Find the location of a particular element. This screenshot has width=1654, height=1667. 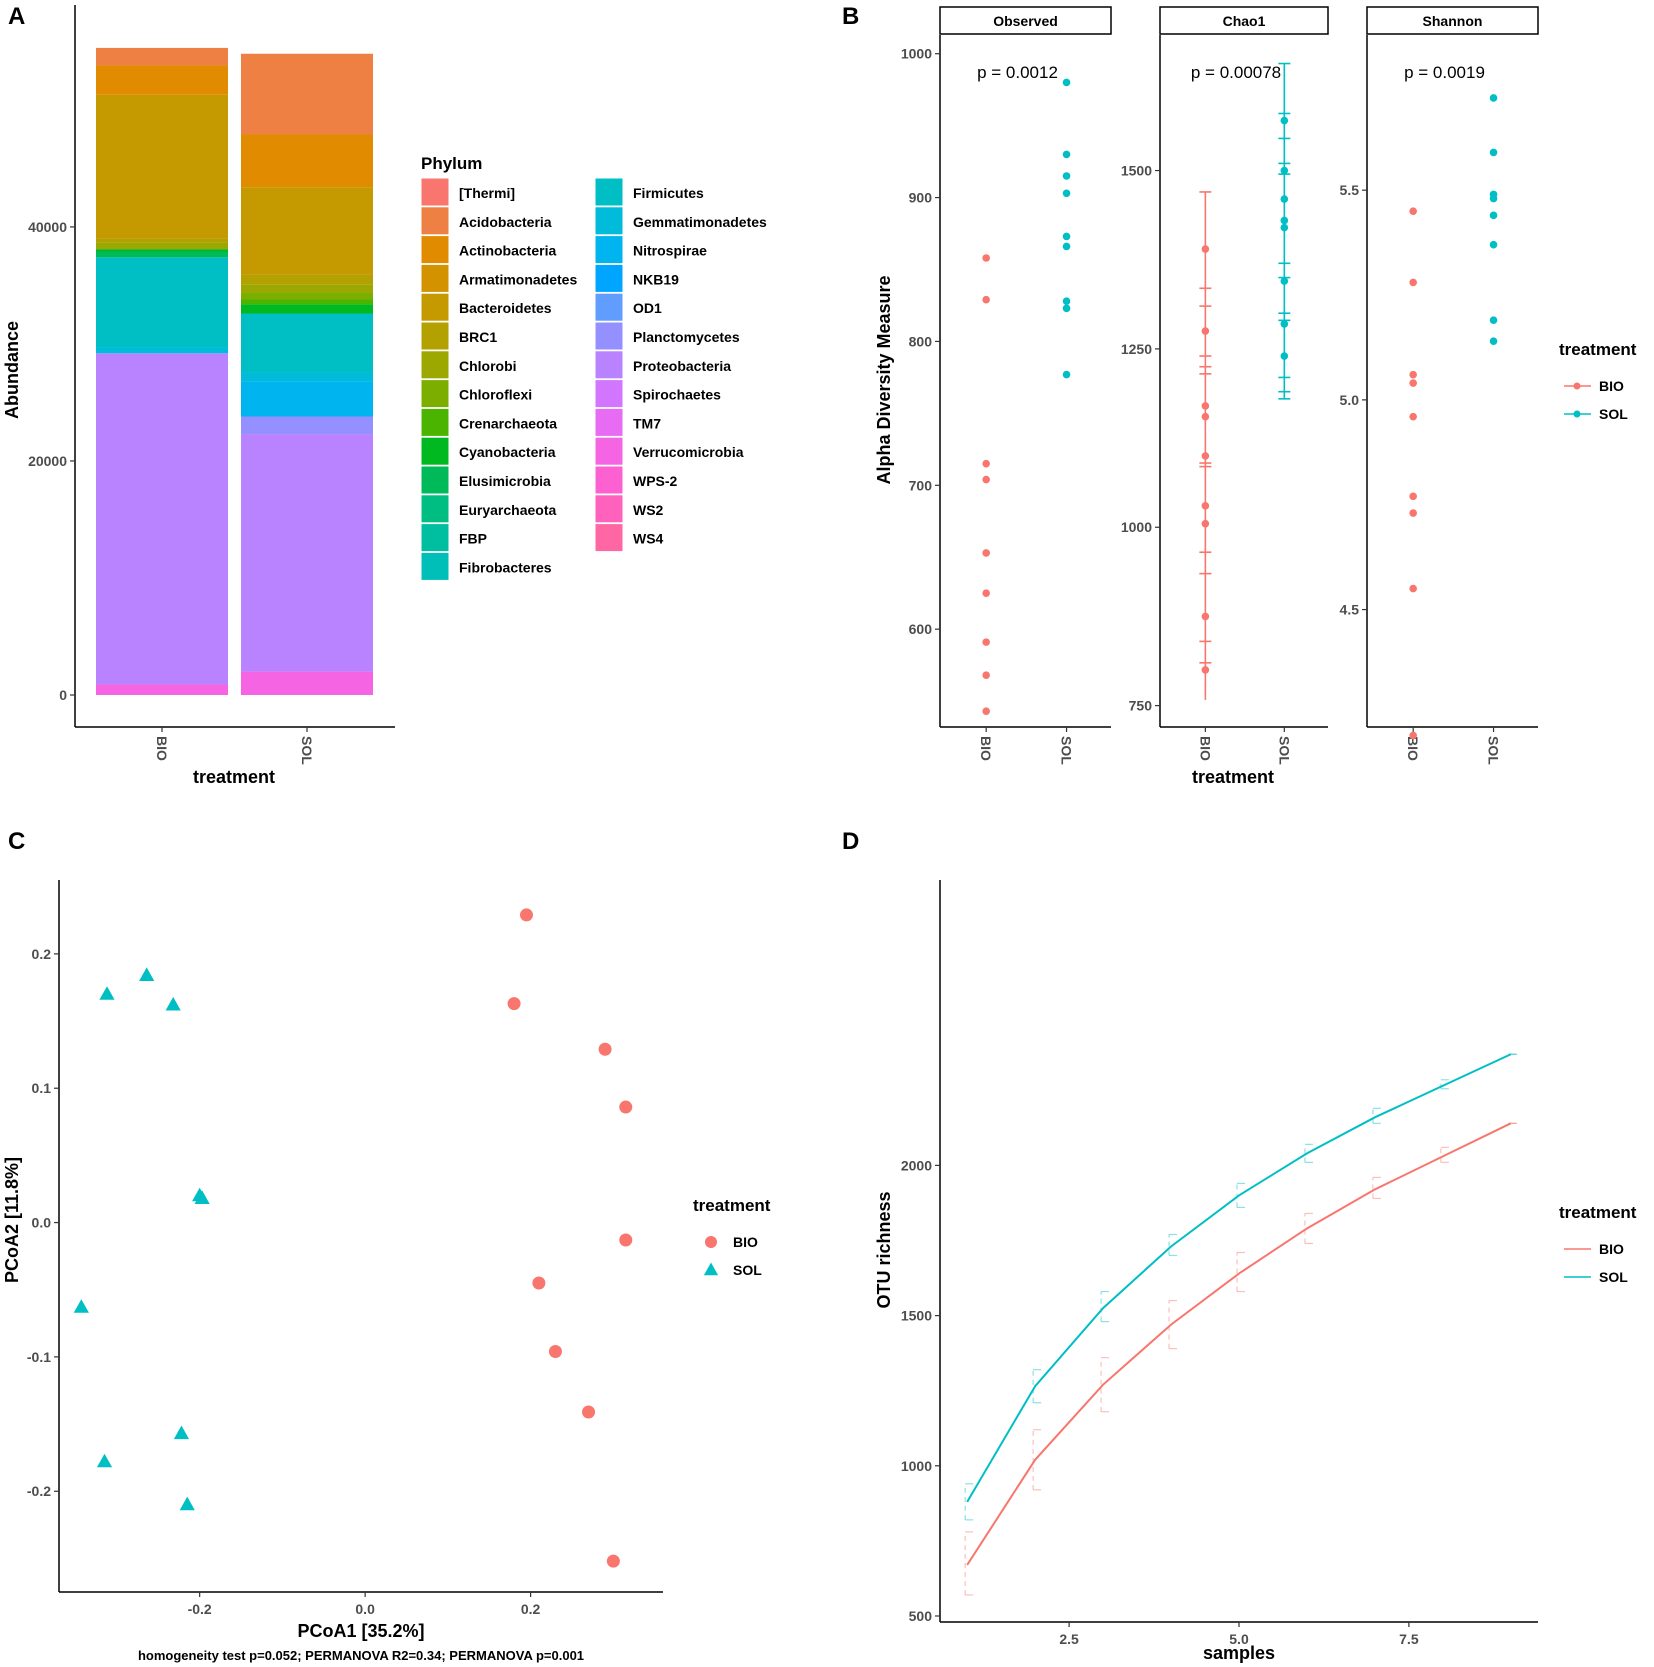

panel-b-observed-y-tick-label: 800 is located at coordinates (921, 341).